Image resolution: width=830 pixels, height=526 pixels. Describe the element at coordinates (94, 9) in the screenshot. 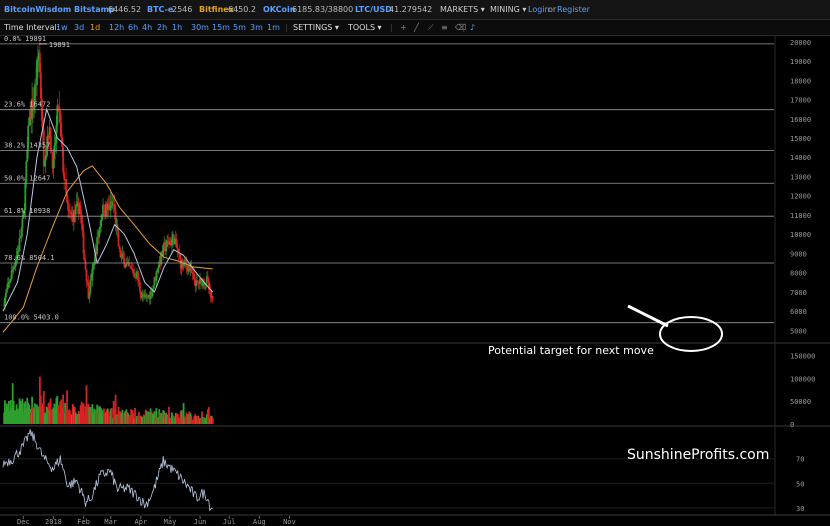

I see `exchange-name-bitstamp: Bitstamp` at that location.